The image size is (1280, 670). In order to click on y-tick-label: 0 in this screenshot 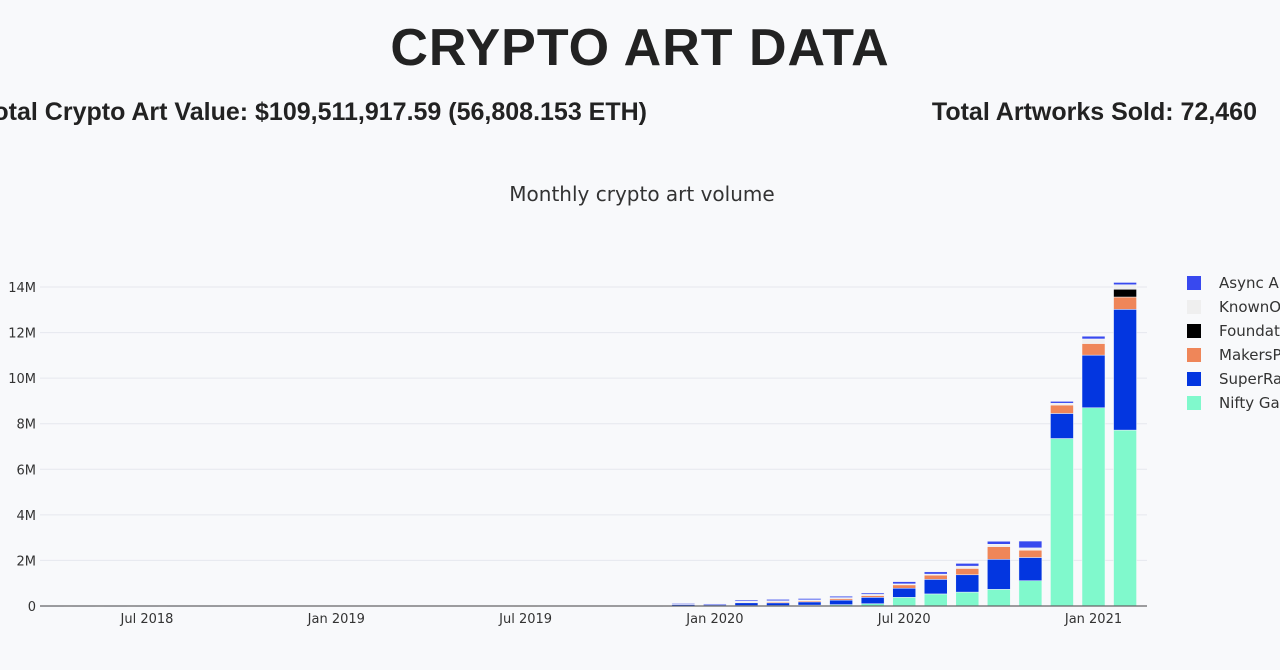, I will do `click(32, 607)`.